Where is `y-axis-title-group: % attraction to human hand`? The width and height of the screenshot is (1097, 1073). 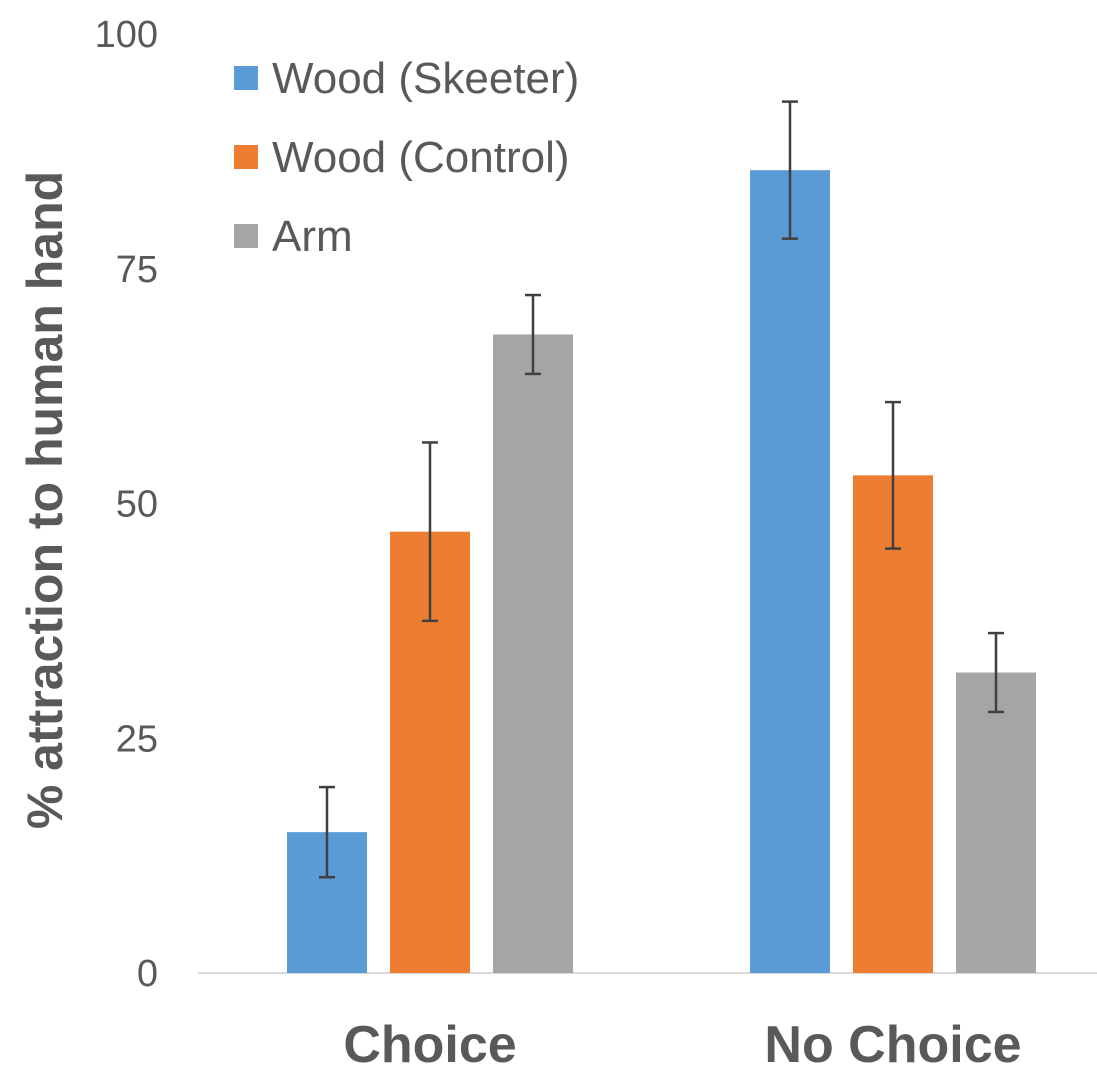 y-axis-title-group: % attraction to human hand is located at coordinates (45, 500).